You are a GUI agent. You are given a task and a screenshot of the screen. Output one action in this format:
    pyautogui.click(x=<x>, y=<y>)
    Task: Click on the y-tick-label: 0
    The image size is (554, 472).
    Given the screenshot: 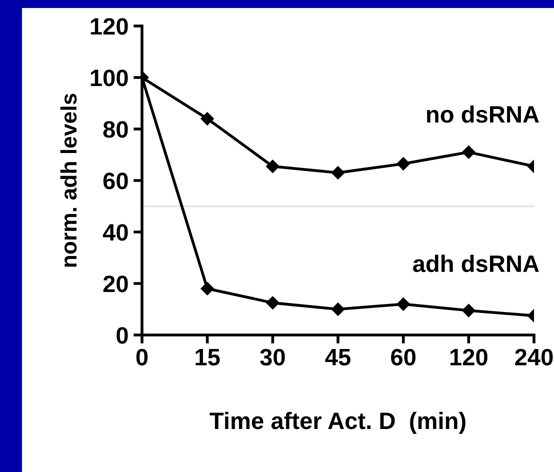 What is the action you would take?
    pyautogui.click(x=122, y=335)
    